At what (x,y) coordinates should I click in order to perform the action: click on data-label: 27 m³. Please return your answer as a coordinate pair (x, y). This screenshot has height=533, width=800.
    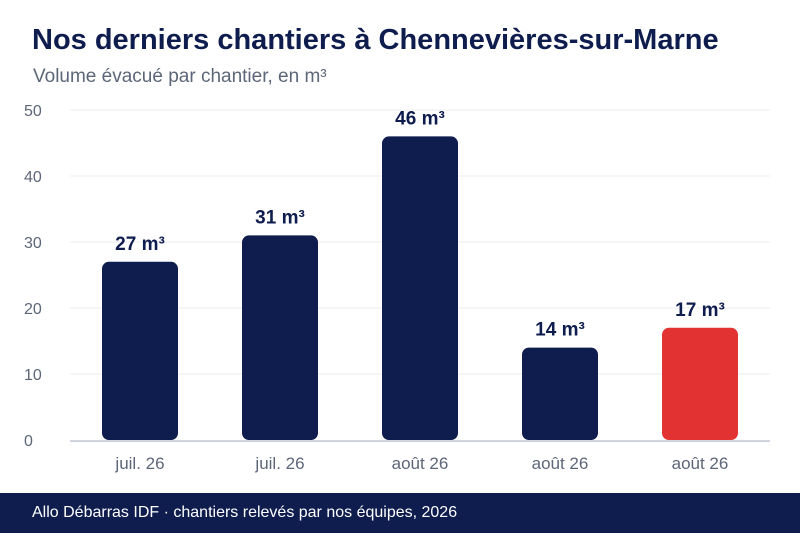
    Looking at the image, I should click on (140, 244).